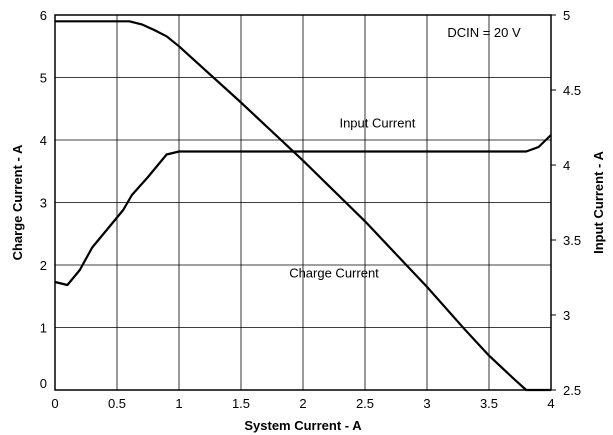 The image size is (613, 435). I want to click on right-y-tick-label: 2.5, so click(572, 390).